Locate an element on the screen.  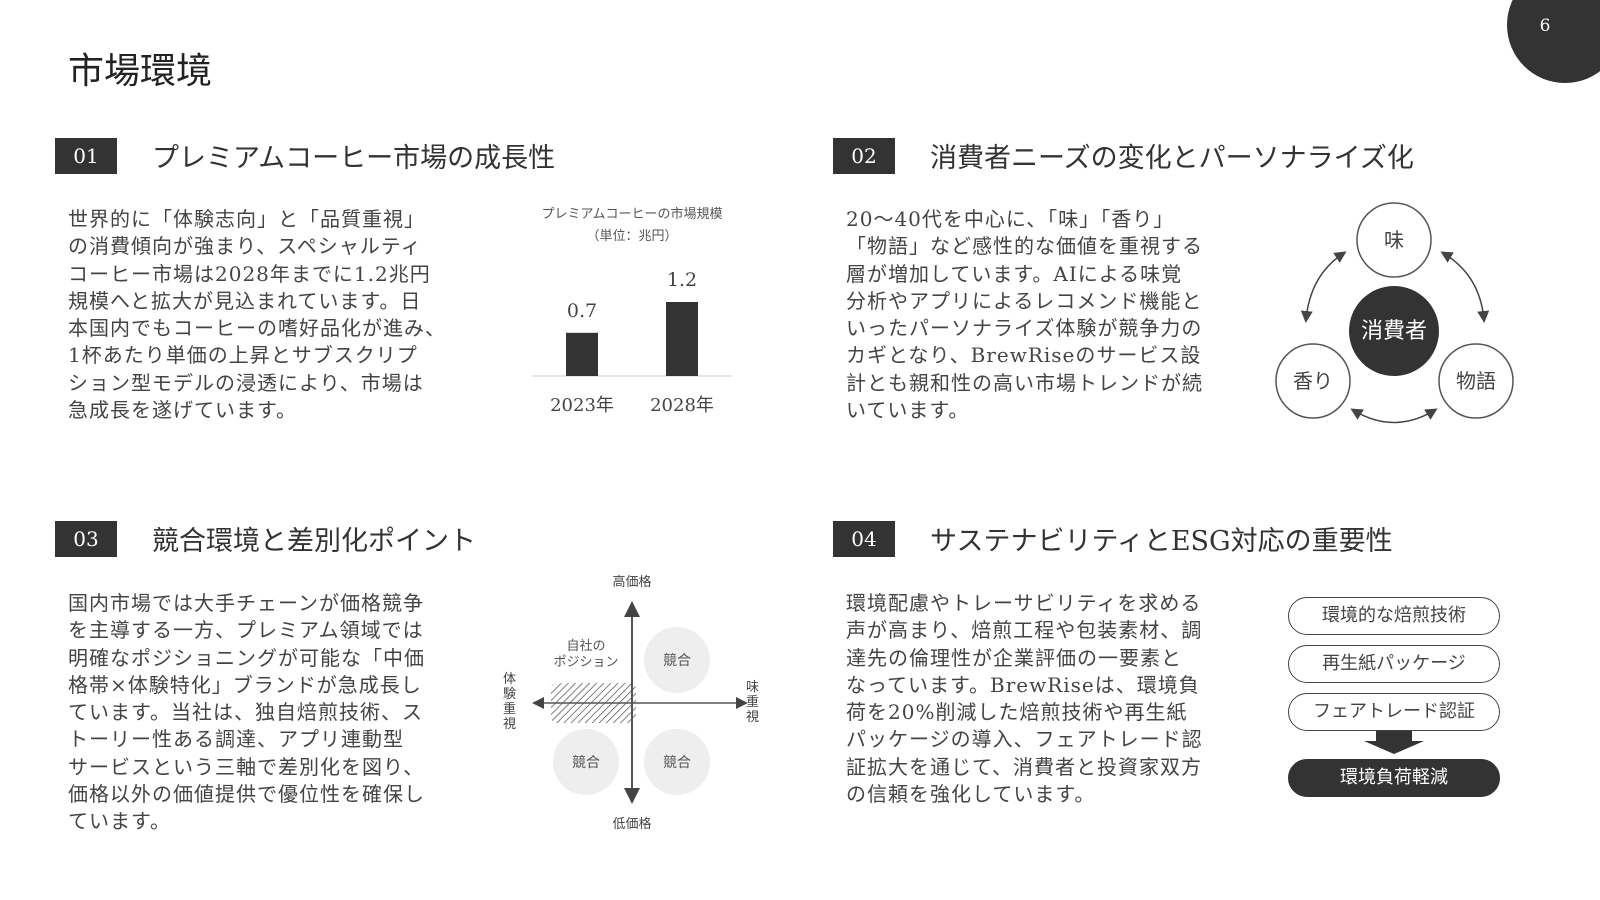
body-line: 1杯あたり単価の上昇とサブスクリプ is located at coordinates (243, 355).